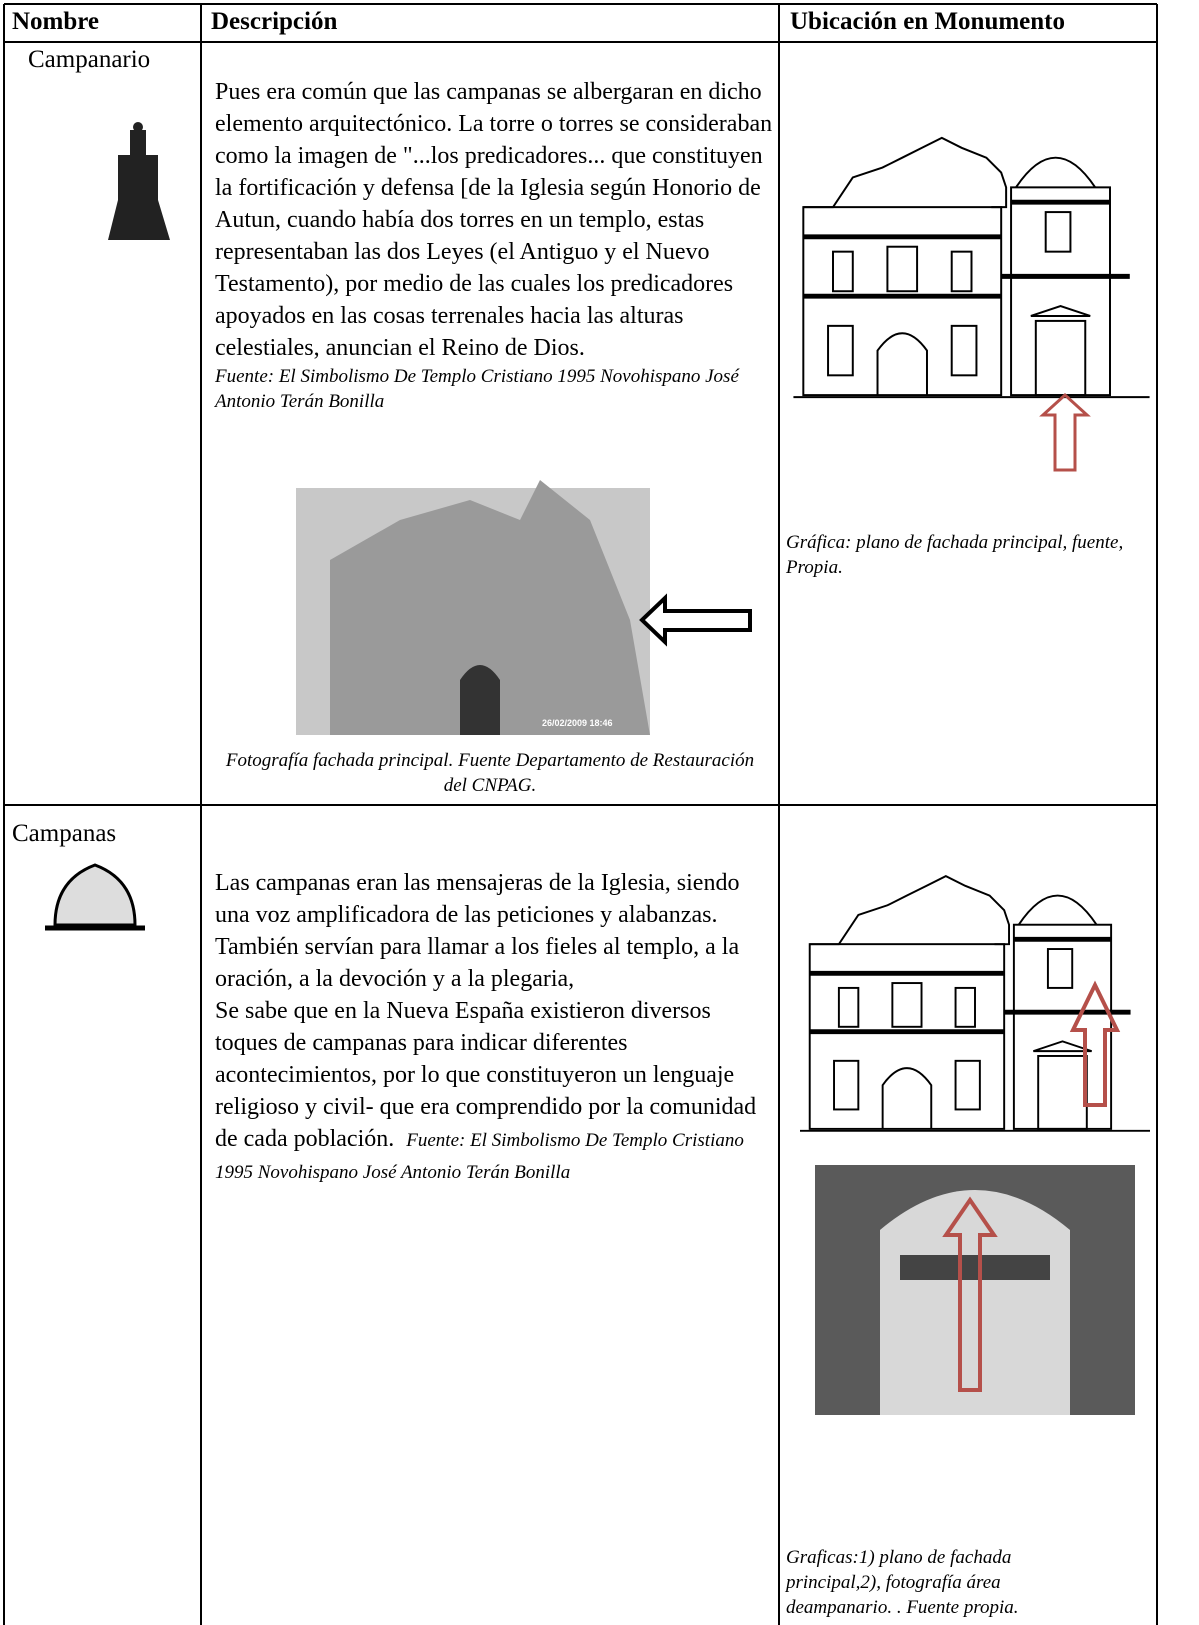  Describe the element at coordinates (64, 833) in the screenshot. I see `row-name: Campanas` at that location.